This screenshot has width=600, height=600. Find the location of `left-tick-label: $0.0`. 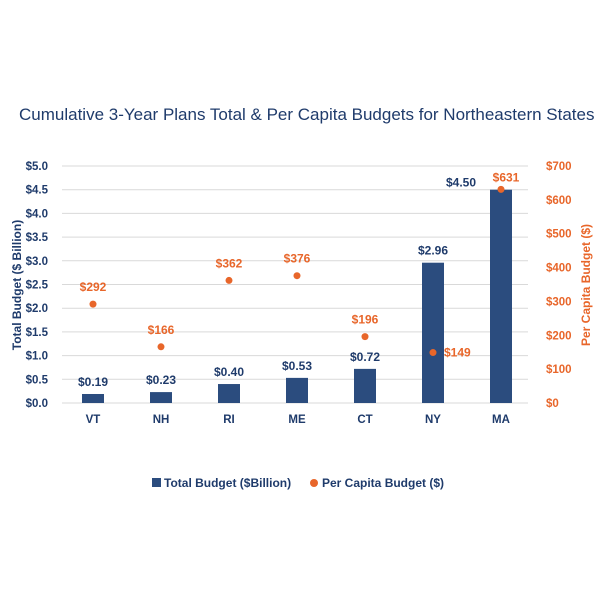

left-tick-label: $0.0 is located at coordinates (37, 404).